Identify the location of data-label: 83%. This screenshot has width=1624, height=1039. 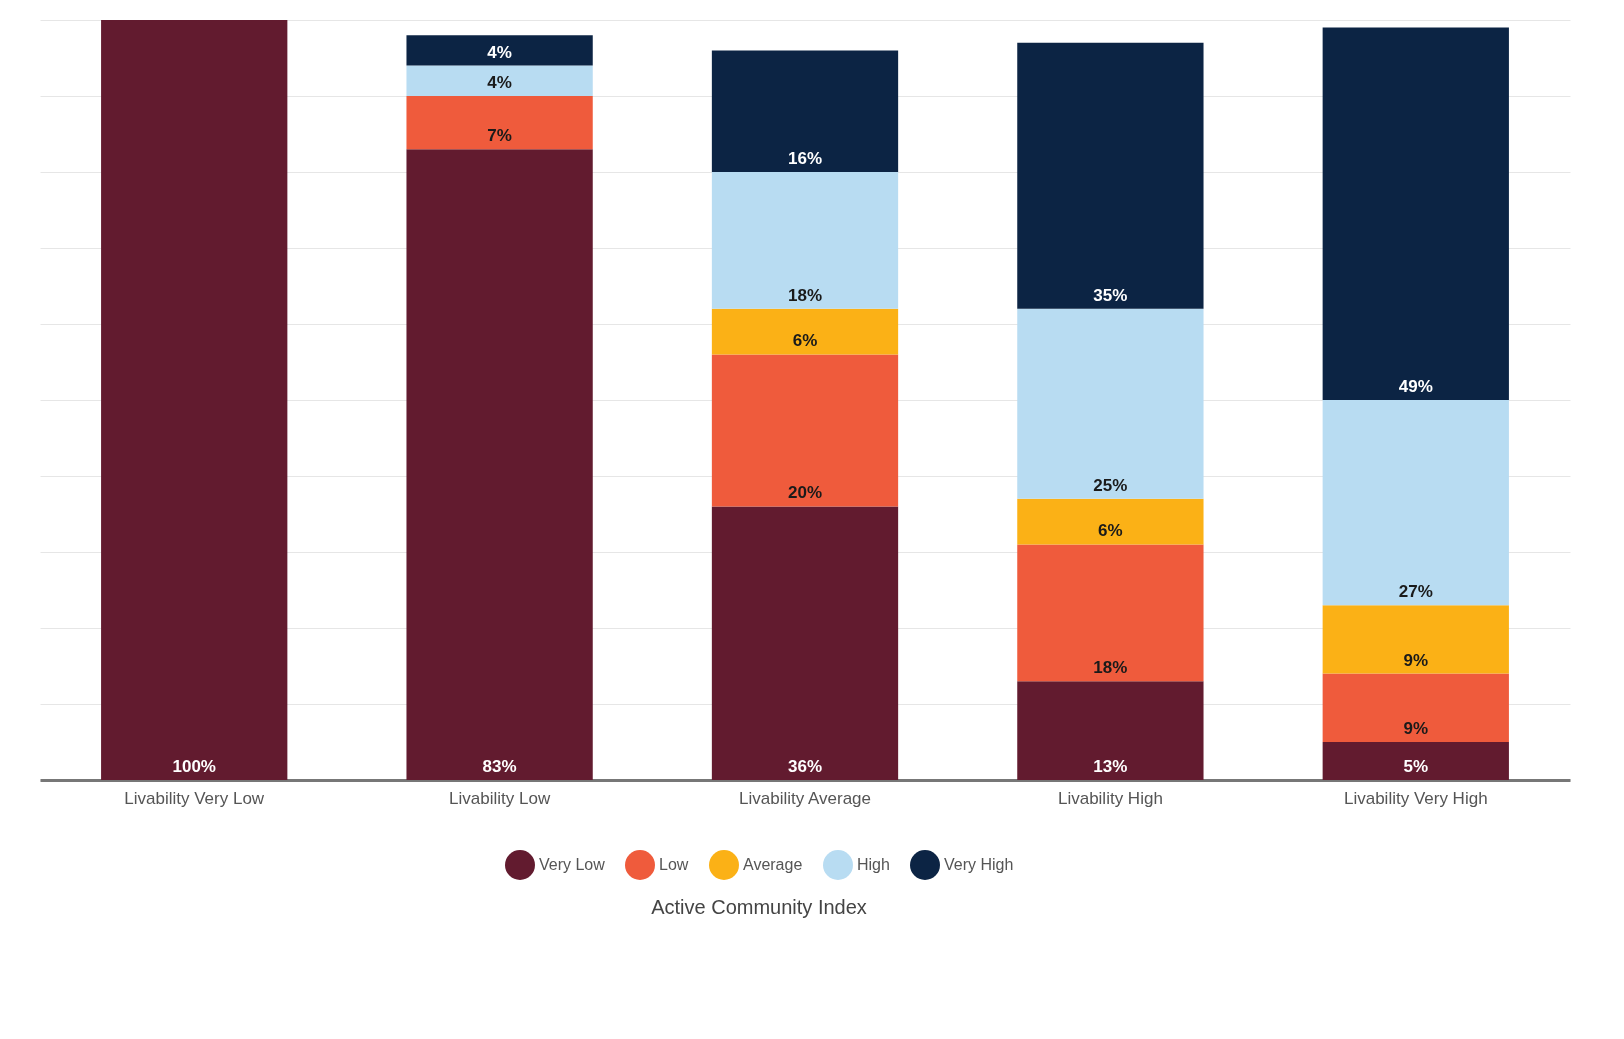
(499, 766).